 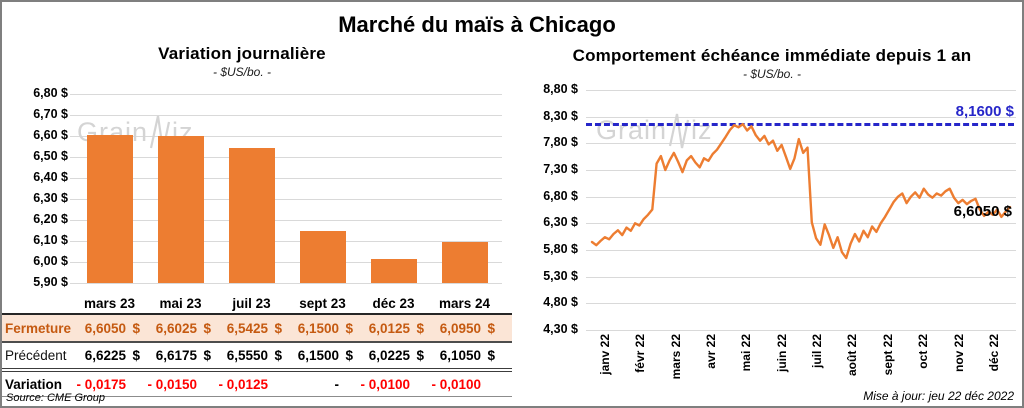 I want to click on column-header: déc 23, so click(x=393, y=303).